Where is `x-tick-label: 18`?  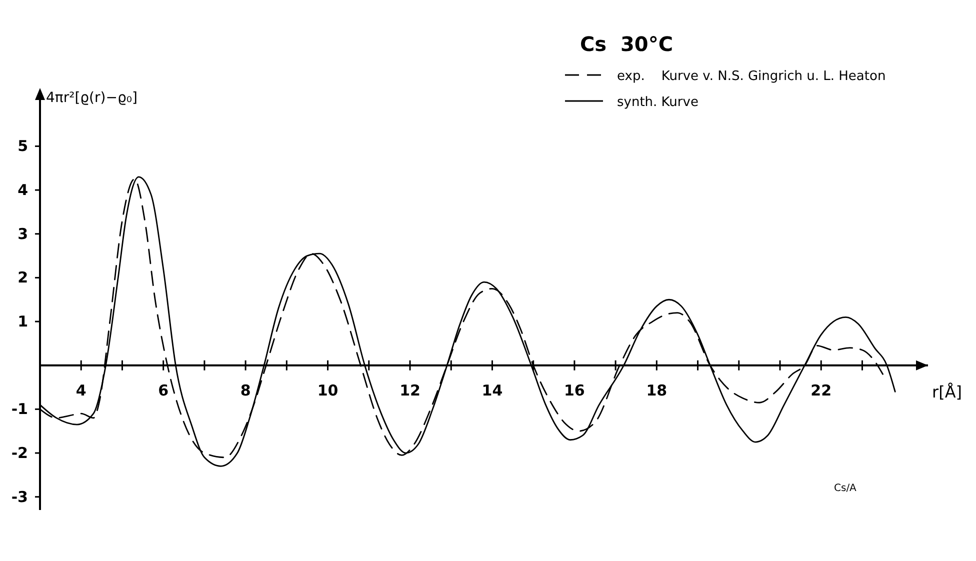
x-tick-label: 18 is located at coordinates (657, 390).